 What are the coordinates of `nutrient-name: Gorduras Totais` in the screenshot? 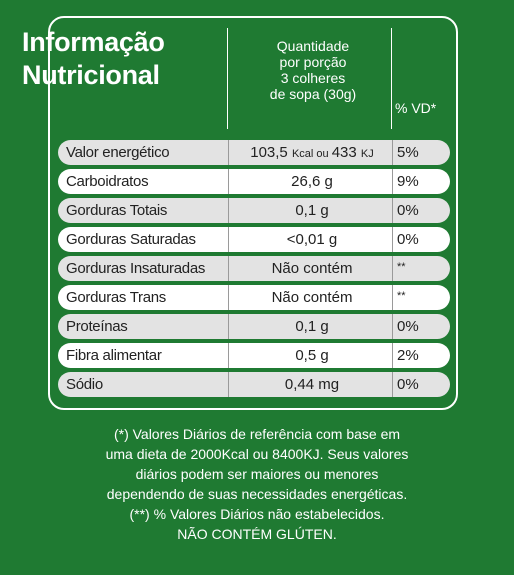 It's located at (117, 210).